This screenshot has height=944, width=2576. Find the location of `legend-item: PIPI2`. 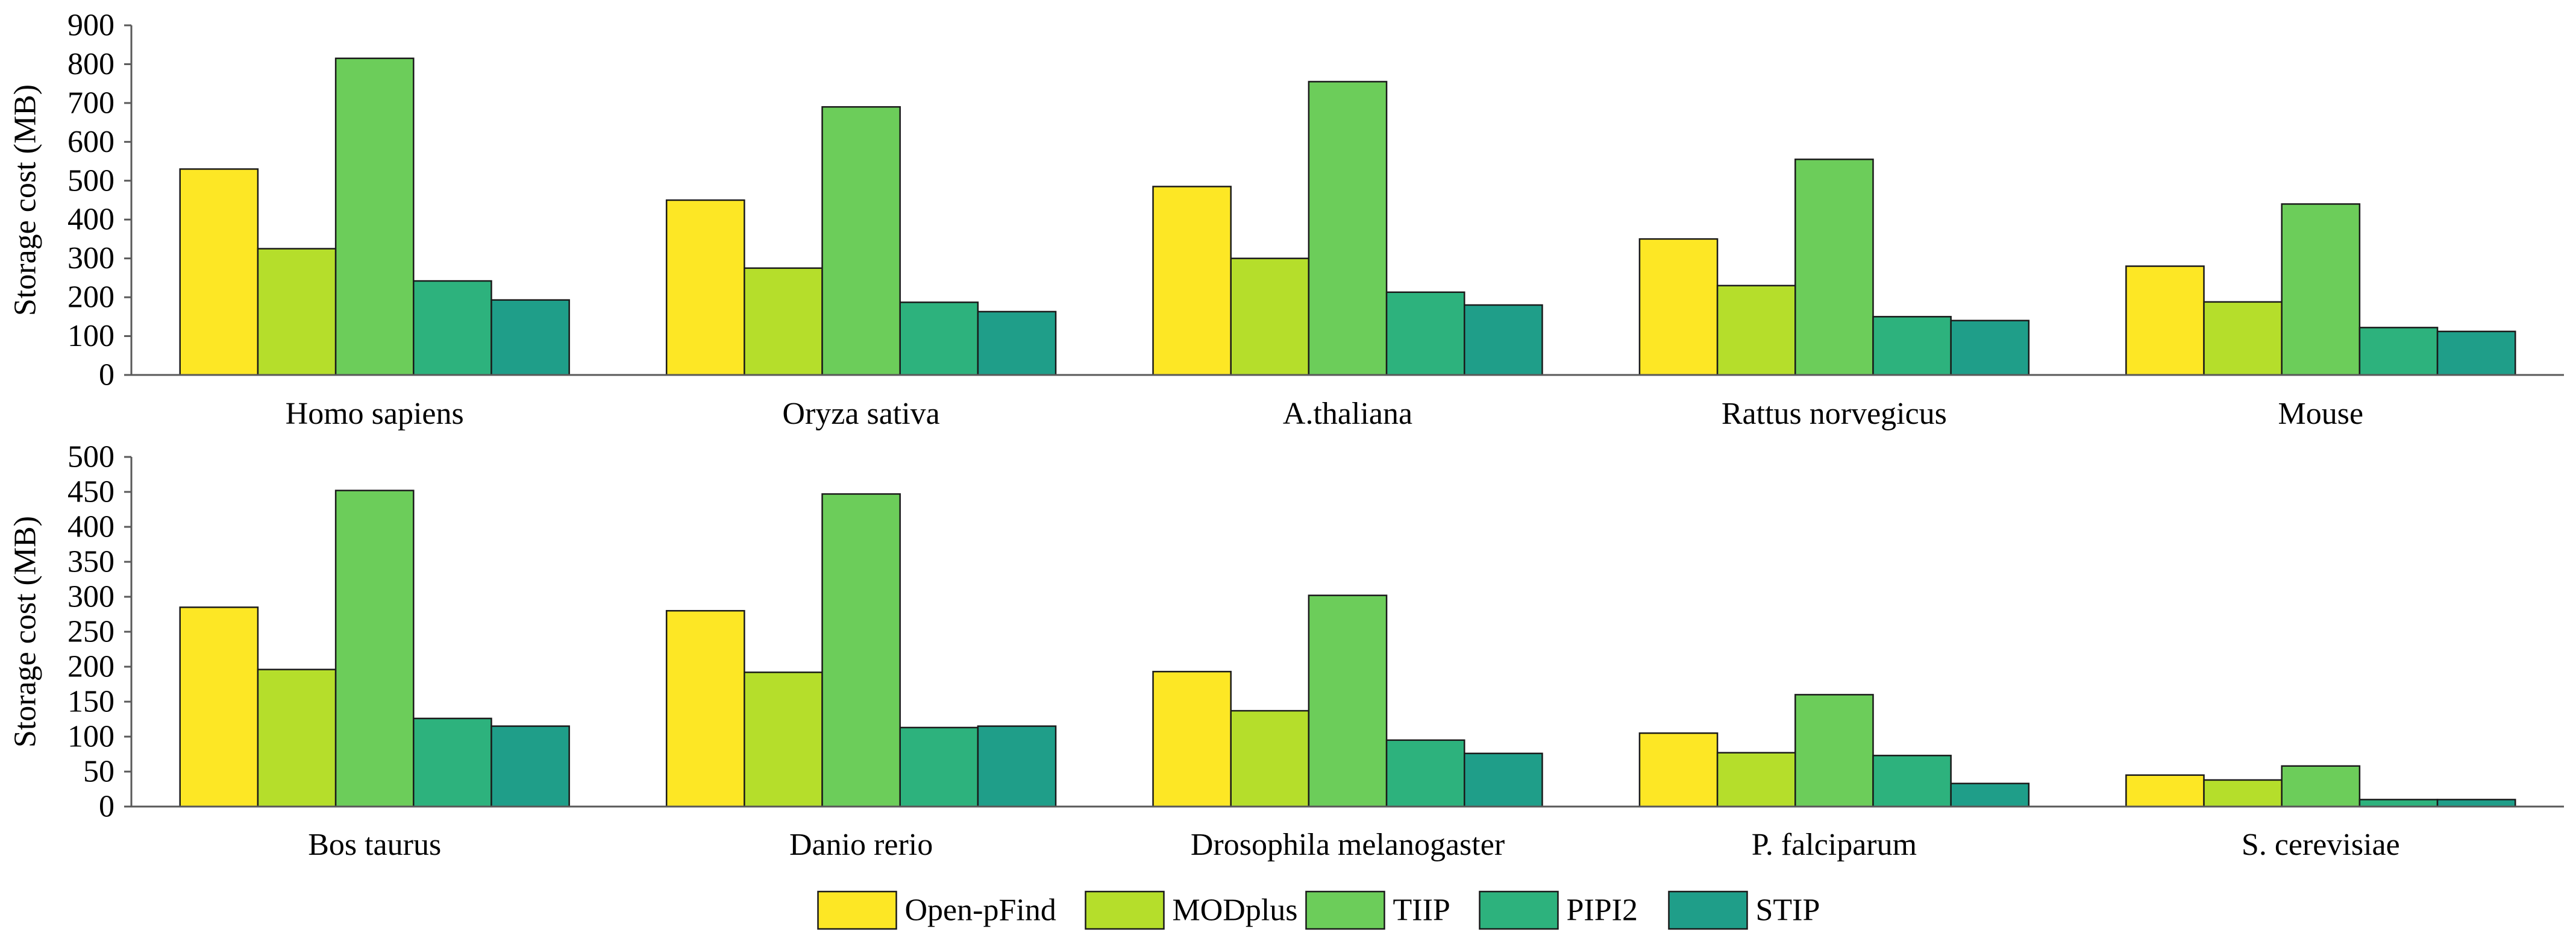

legend-item: PIPI2 is located at coordinates (1558, 910).